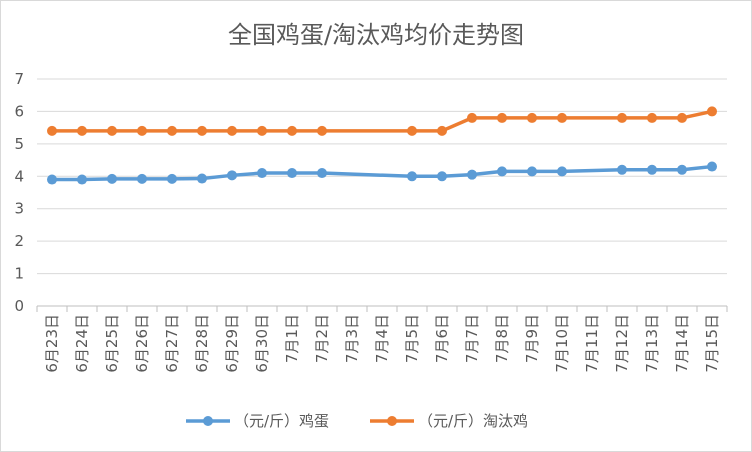  I want to click on y-tick-label: 1, so click(19, 274).